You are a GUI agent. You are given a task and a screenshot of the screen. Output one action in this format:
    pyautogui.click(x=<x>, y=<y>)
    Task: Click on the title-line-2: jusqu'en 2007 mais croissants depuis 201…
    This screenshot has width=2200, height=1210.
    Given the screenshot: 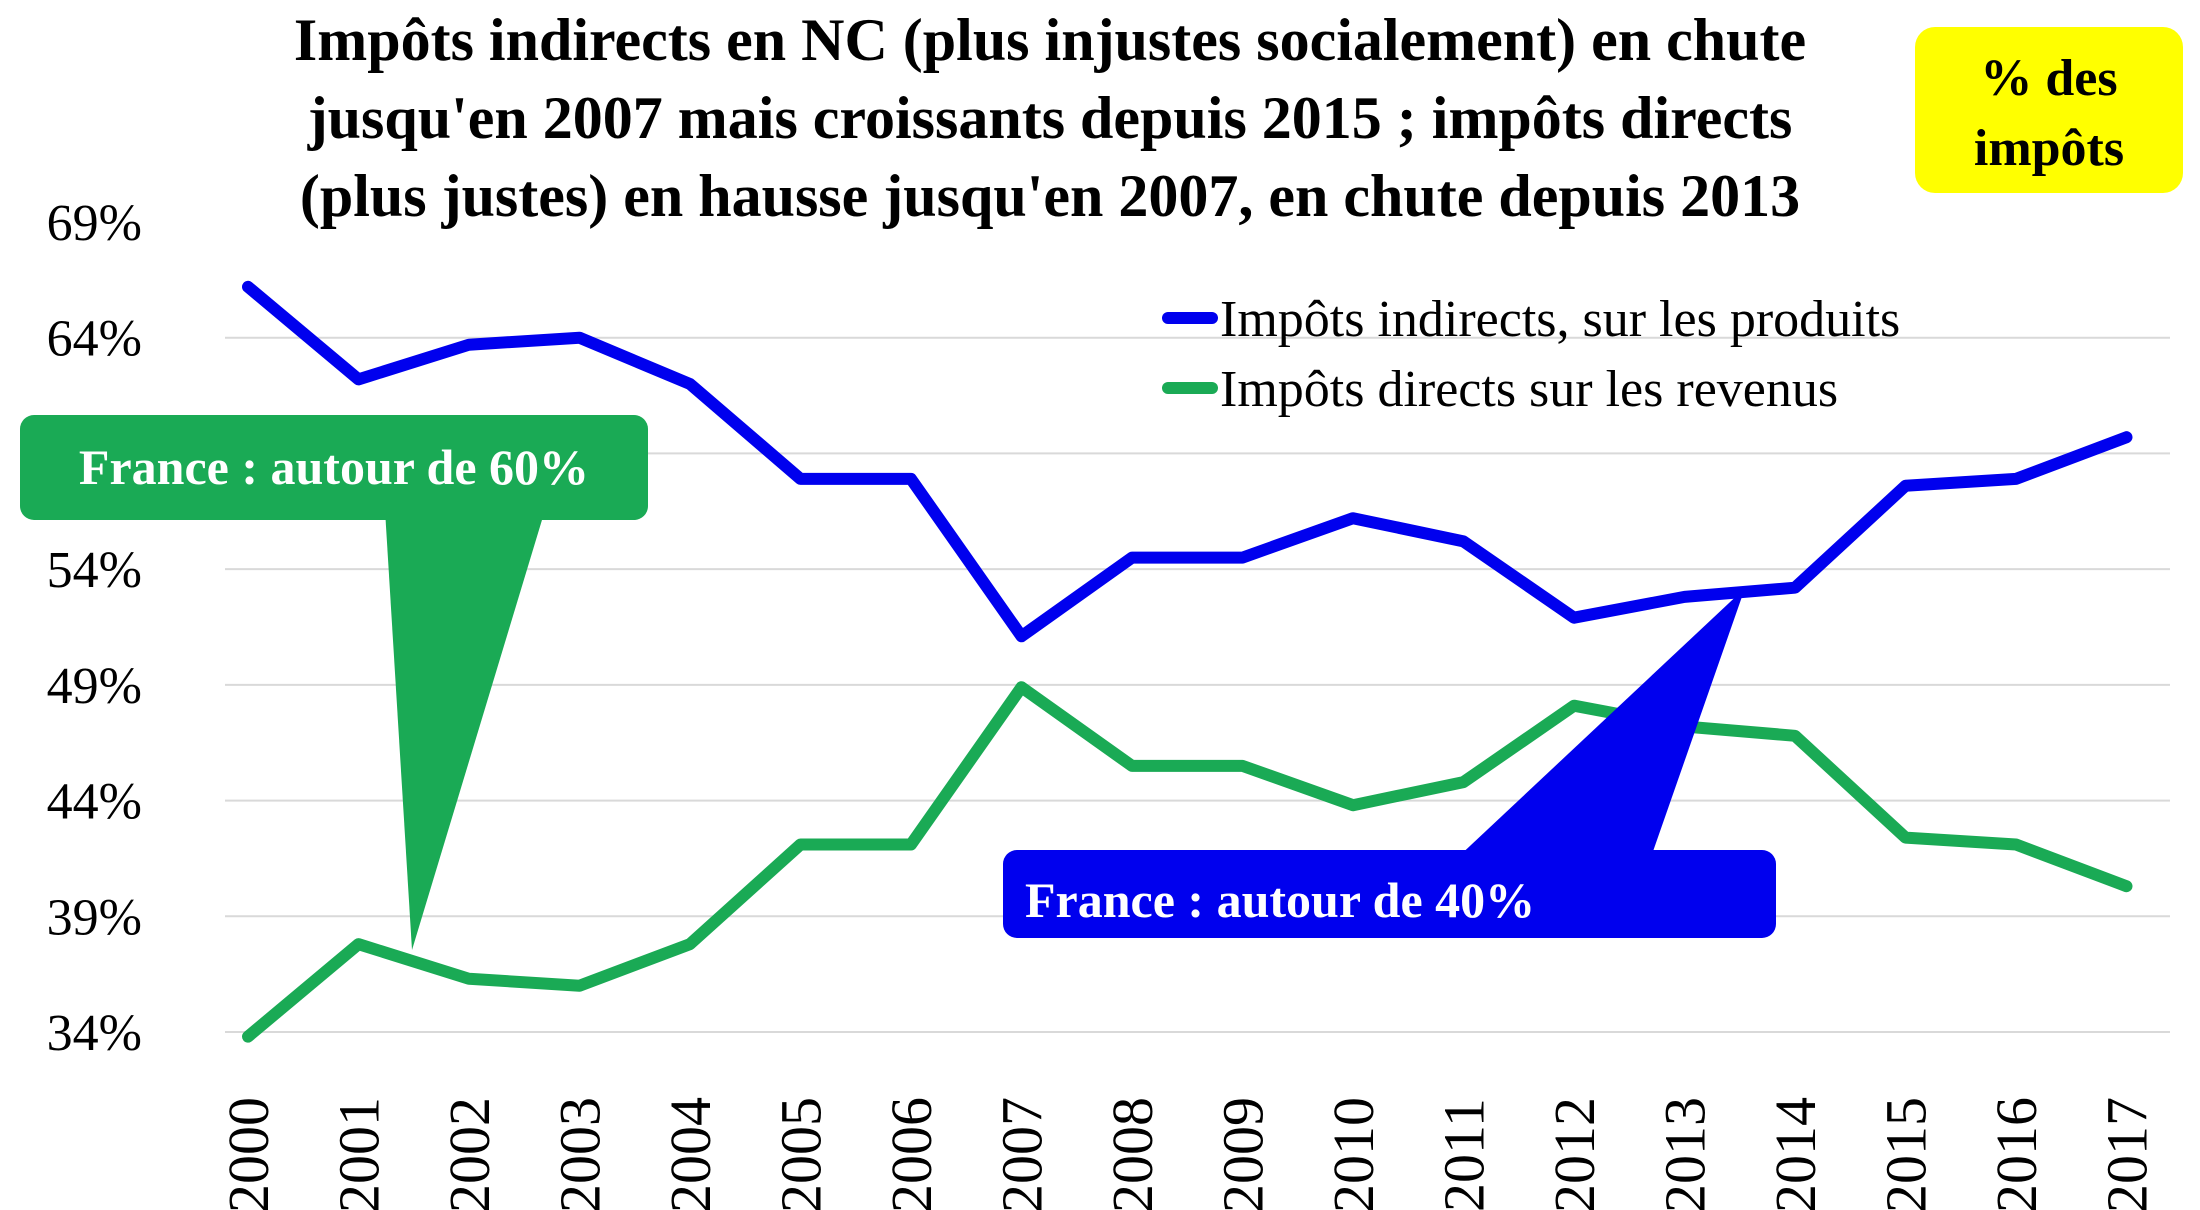 What is the action you would take?
    pyautogui.click(x=1050, y=118)
    